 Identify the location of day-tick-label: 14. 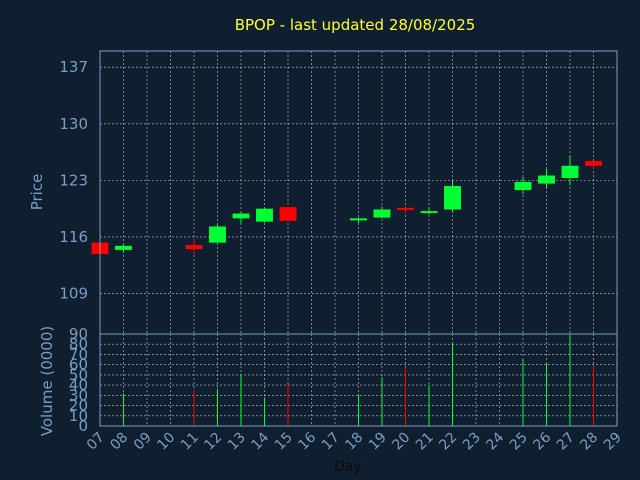
(260, 441).